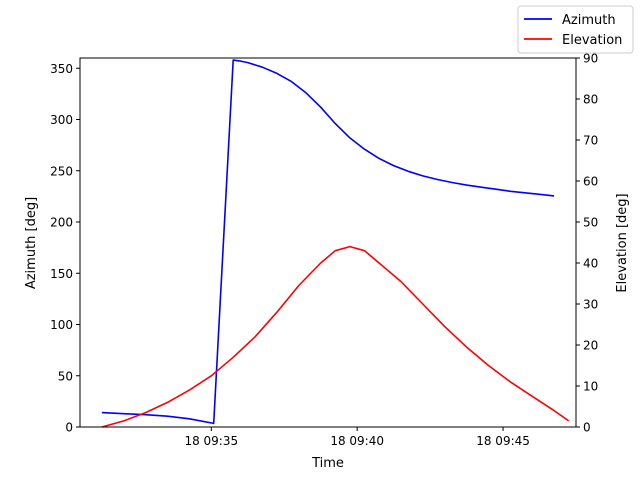 Image resolution: width=640 pixels, height=480 pixels. What do you see at coordinates (61, 120) in the screenshot?
I see `y-left-tick-label: 300` at bounding box center [61, 120].